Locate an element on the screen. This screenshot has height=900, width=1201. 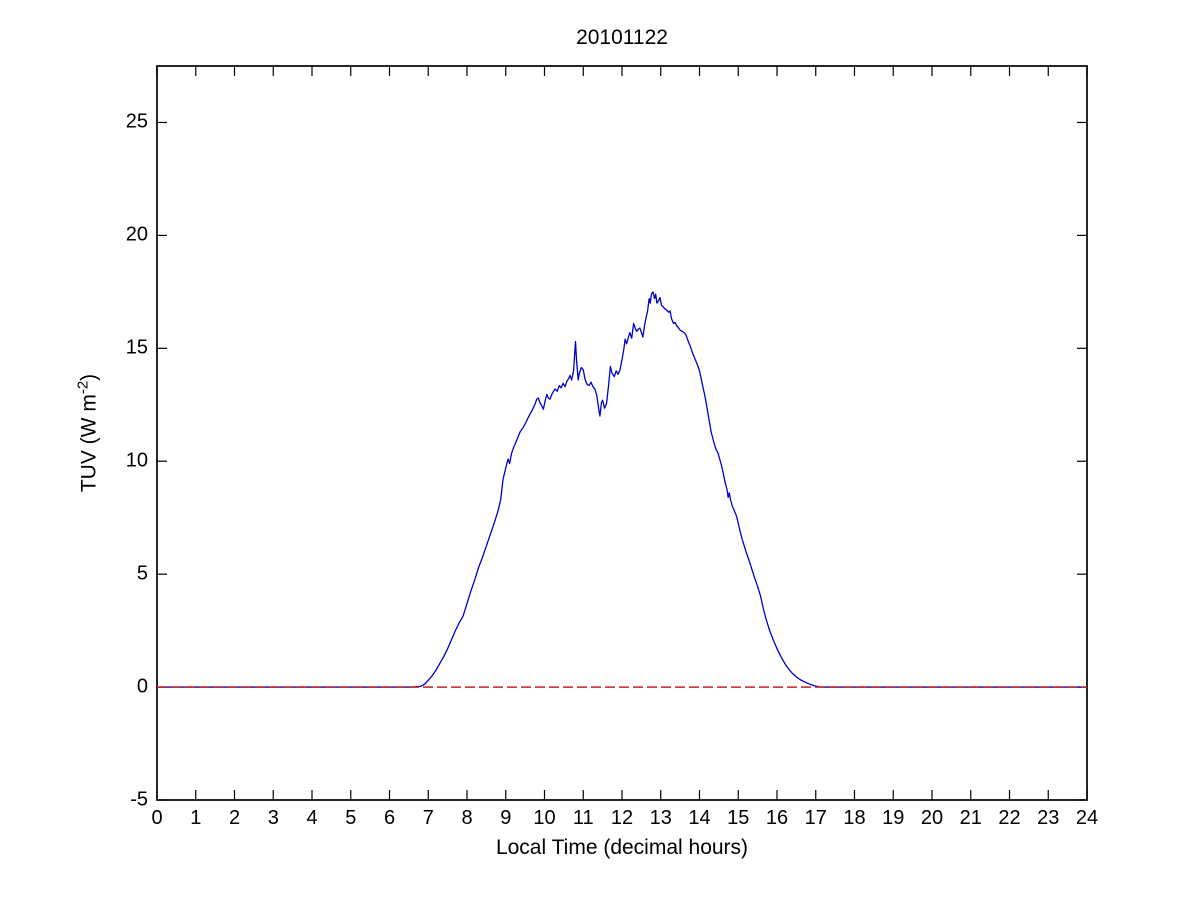
y-tick-label: -5 is located at coordinates (139, 799).